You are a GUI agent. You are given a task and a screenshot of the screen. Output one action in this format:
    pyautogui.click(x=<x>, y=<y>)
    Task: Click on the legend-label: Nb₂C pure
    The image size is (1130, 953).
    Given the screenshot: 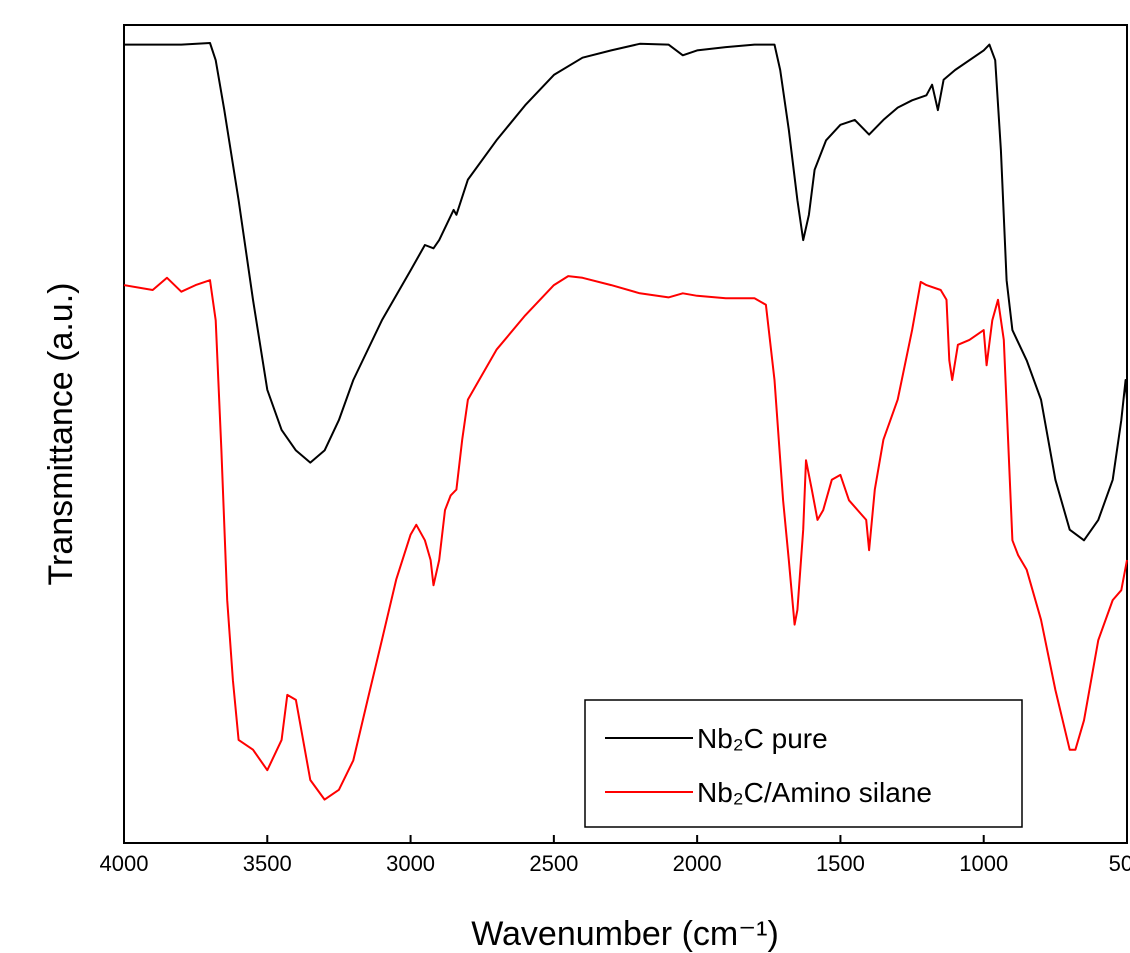 What is the action you would take?
    pyautogui.click(x=762, y=738)
    